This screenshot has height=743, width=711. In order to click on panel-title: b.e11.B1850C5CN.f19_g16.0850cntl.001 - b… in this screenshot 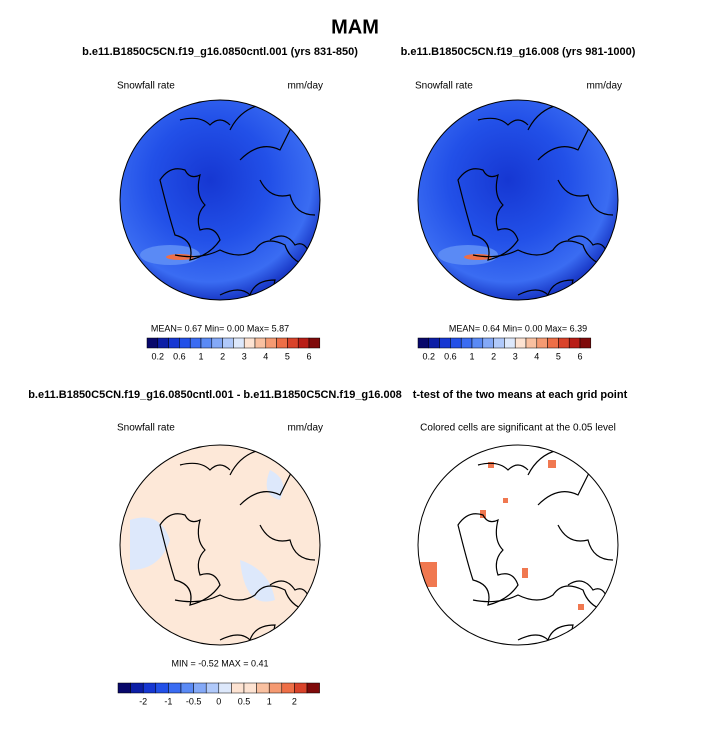, I will do `click(215, 395)`.